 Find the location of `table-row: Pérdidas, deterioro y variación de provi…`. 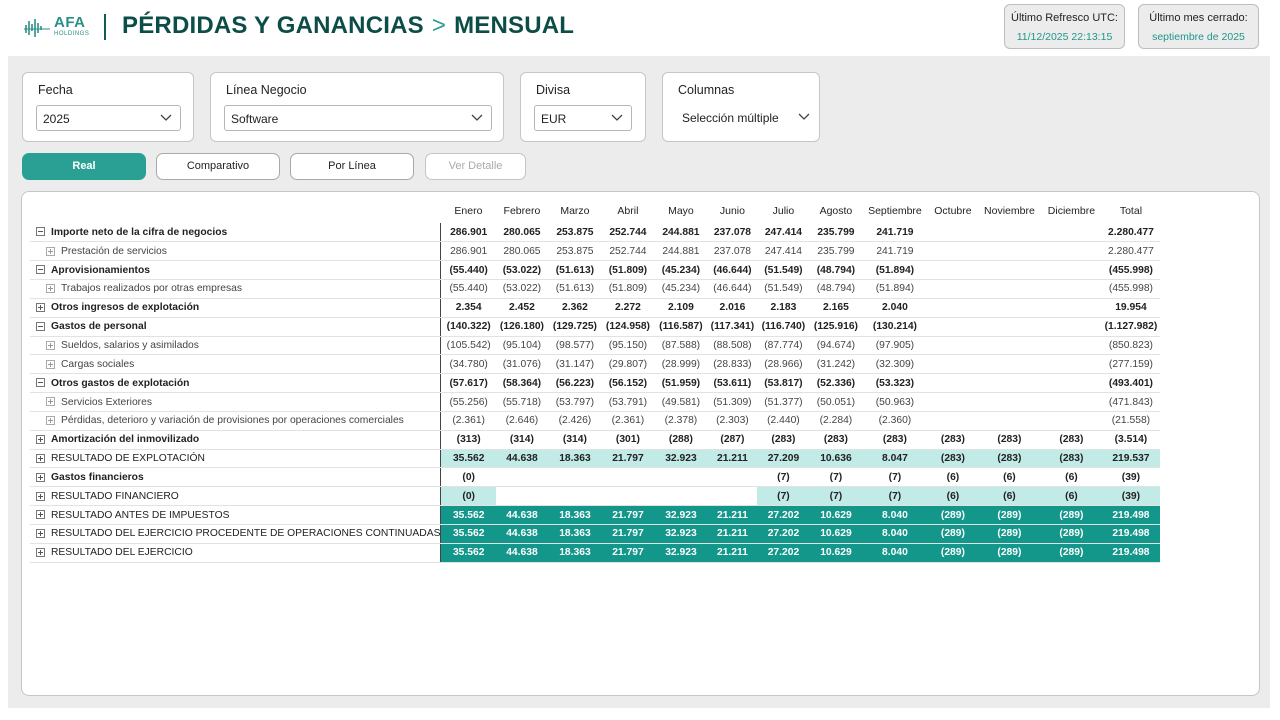

table-row: Pérdidas, deterioro y variación de provi… is located at coordinates (595, 421).